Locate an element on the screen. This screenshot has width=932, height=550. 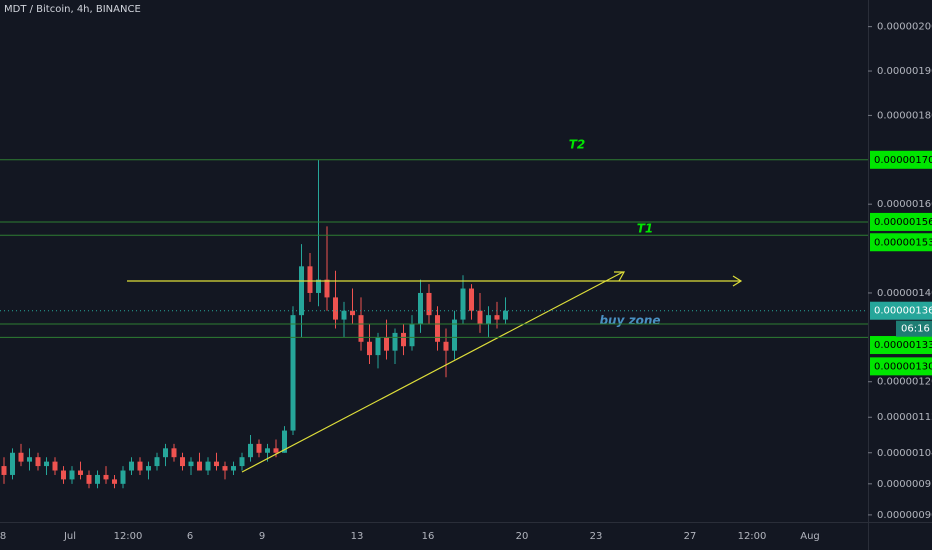
y-tick-label: 0.00000160 is located at coordinates (904, 204).